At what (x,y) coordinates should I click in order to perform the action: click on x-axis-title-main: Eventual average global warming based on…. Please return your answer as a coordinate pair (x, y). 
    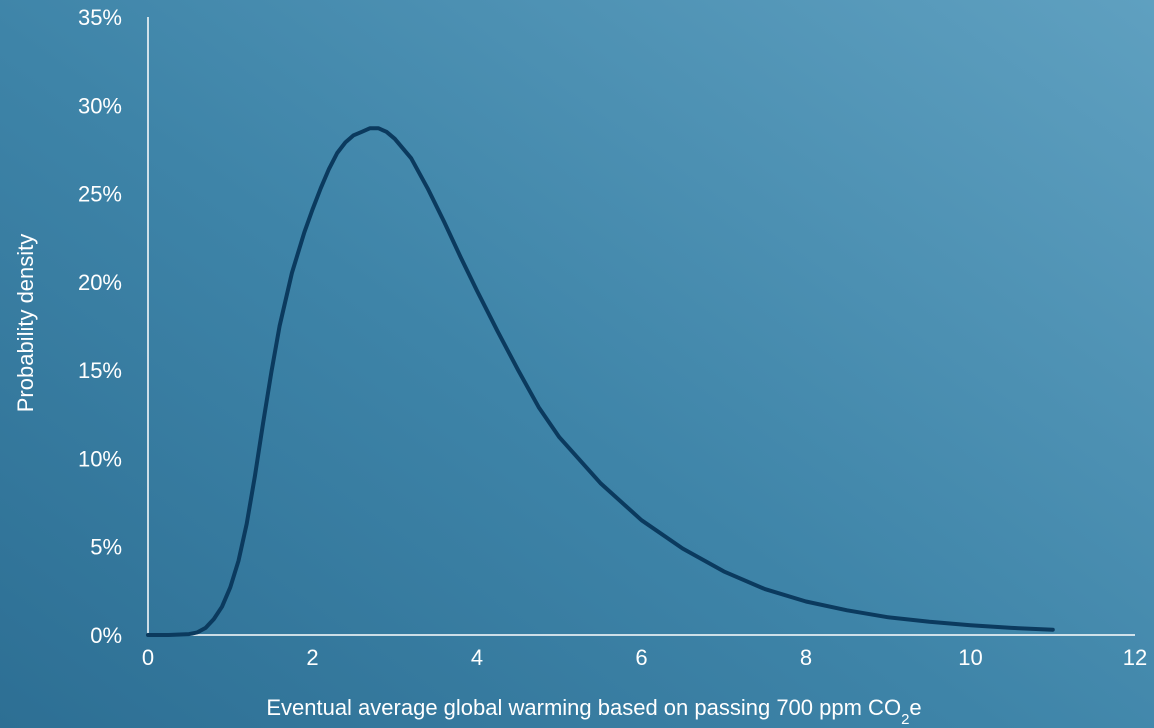
    Looking at the image, I should click on (583, 707).